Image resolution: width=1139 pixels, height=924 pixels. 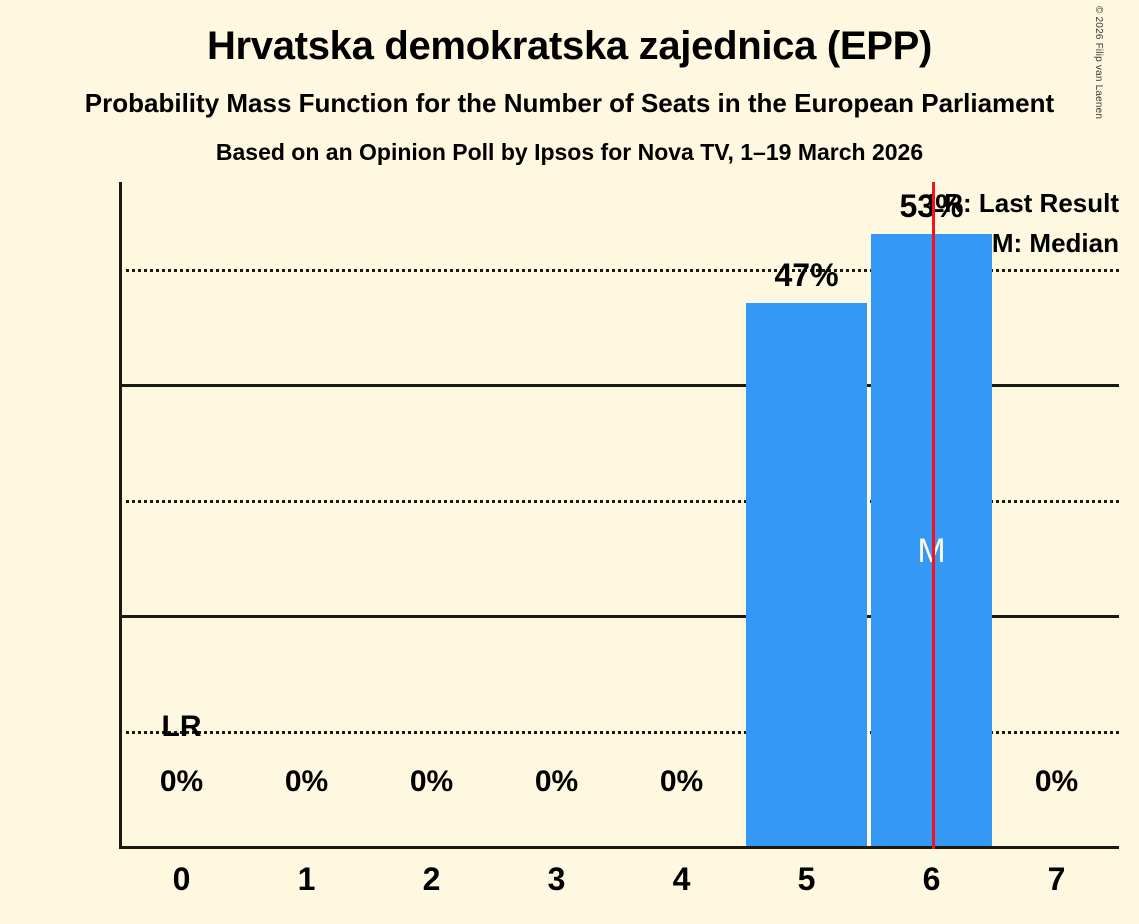 I want to click on y-axis-line, so click(x=120, y=515).